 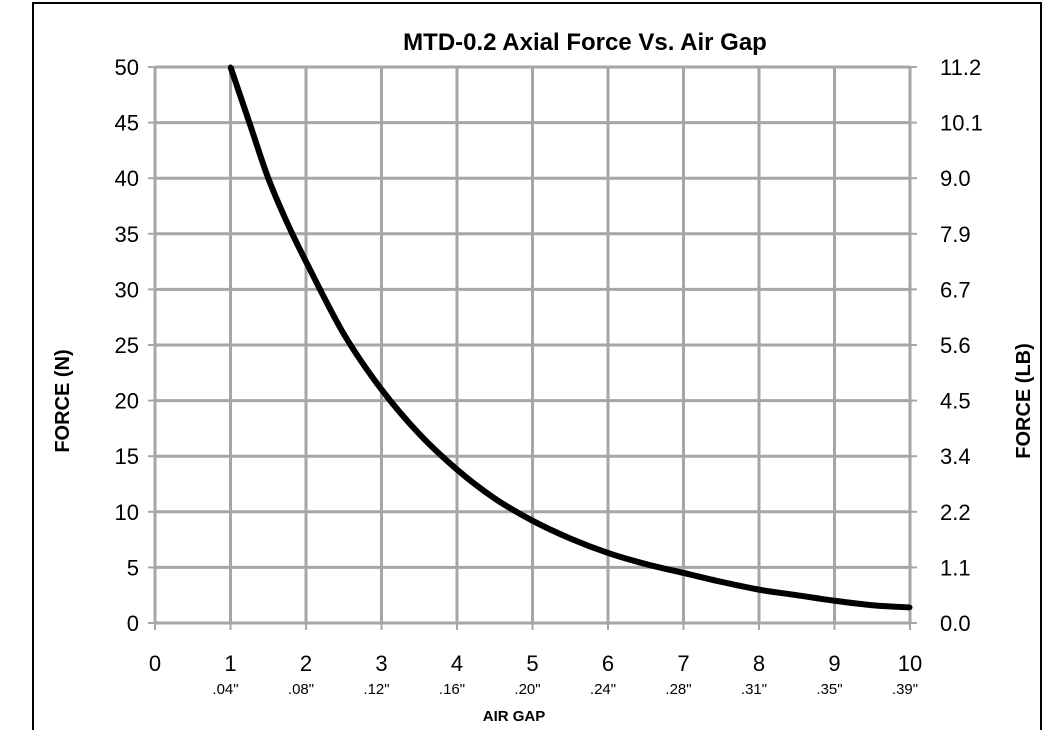 What do you see at coordinates (955, 623) in the screenshot?
I see `y2-tick-label: 0.0` at bounding box center [955, 623].